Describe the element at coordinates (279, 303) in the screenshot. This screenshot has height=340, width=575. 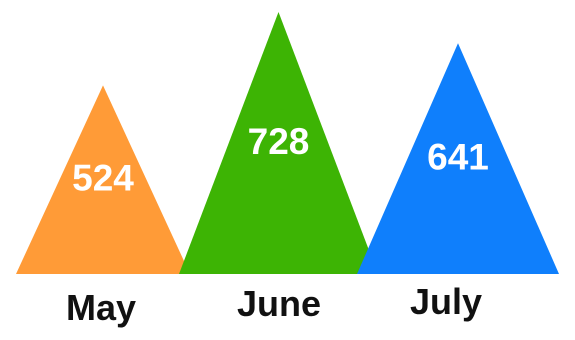
I see `category-label-june: June` at that location.